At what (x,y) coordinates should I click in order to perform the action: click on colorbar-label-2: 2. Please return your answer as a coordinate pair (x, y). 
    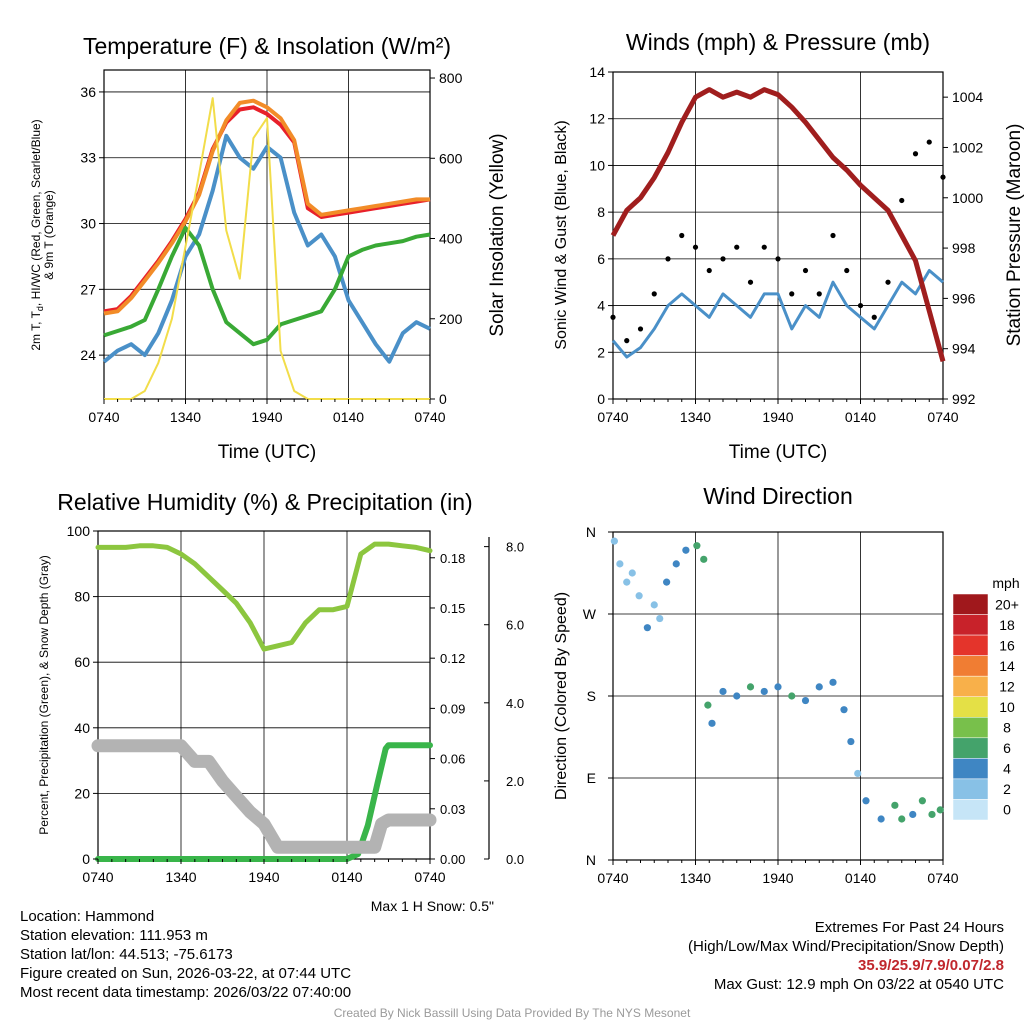
    Looking at the image, I should click on (1007, 789).